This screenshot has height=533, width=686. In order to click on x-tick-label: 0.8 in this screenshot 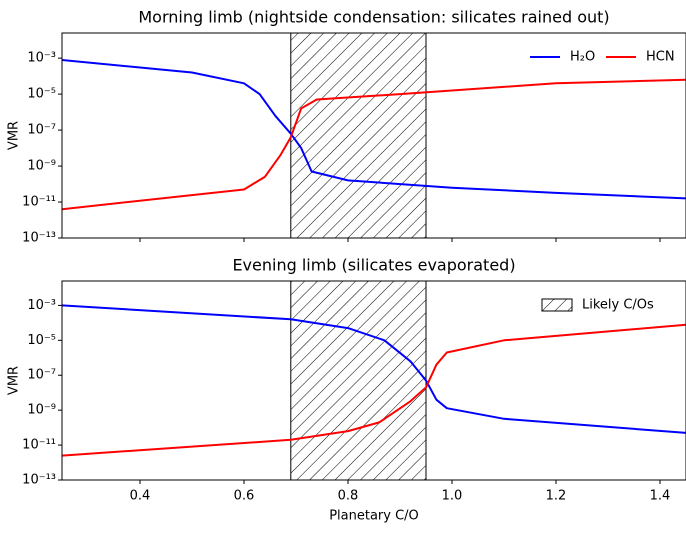, I will do `click(348, 496)`.